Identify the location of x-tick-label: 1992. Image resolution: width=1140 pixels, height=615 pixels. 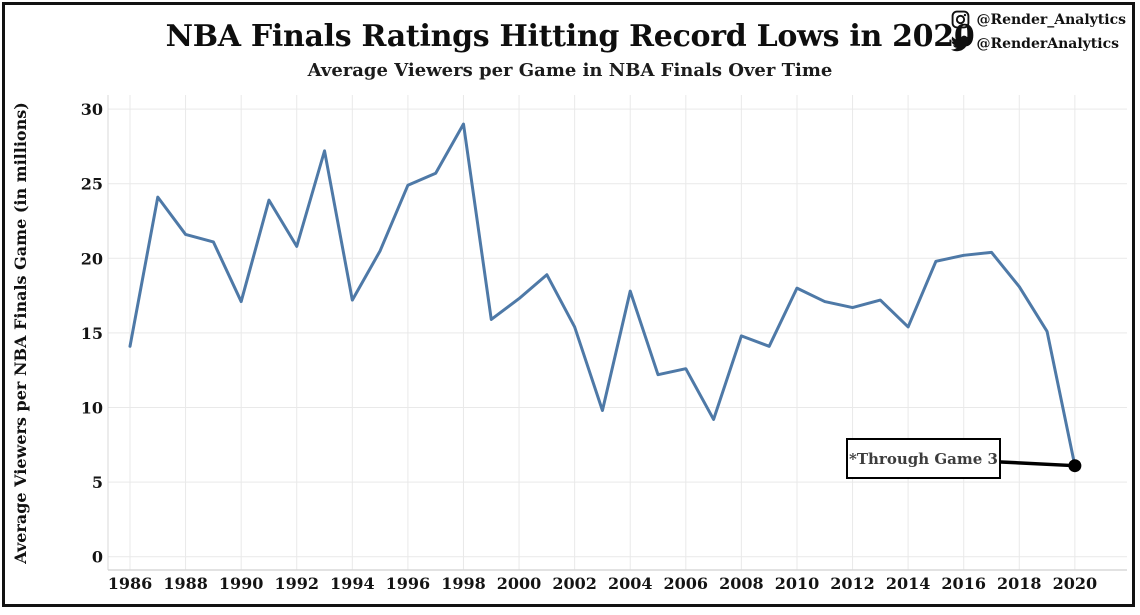
(296, 583).